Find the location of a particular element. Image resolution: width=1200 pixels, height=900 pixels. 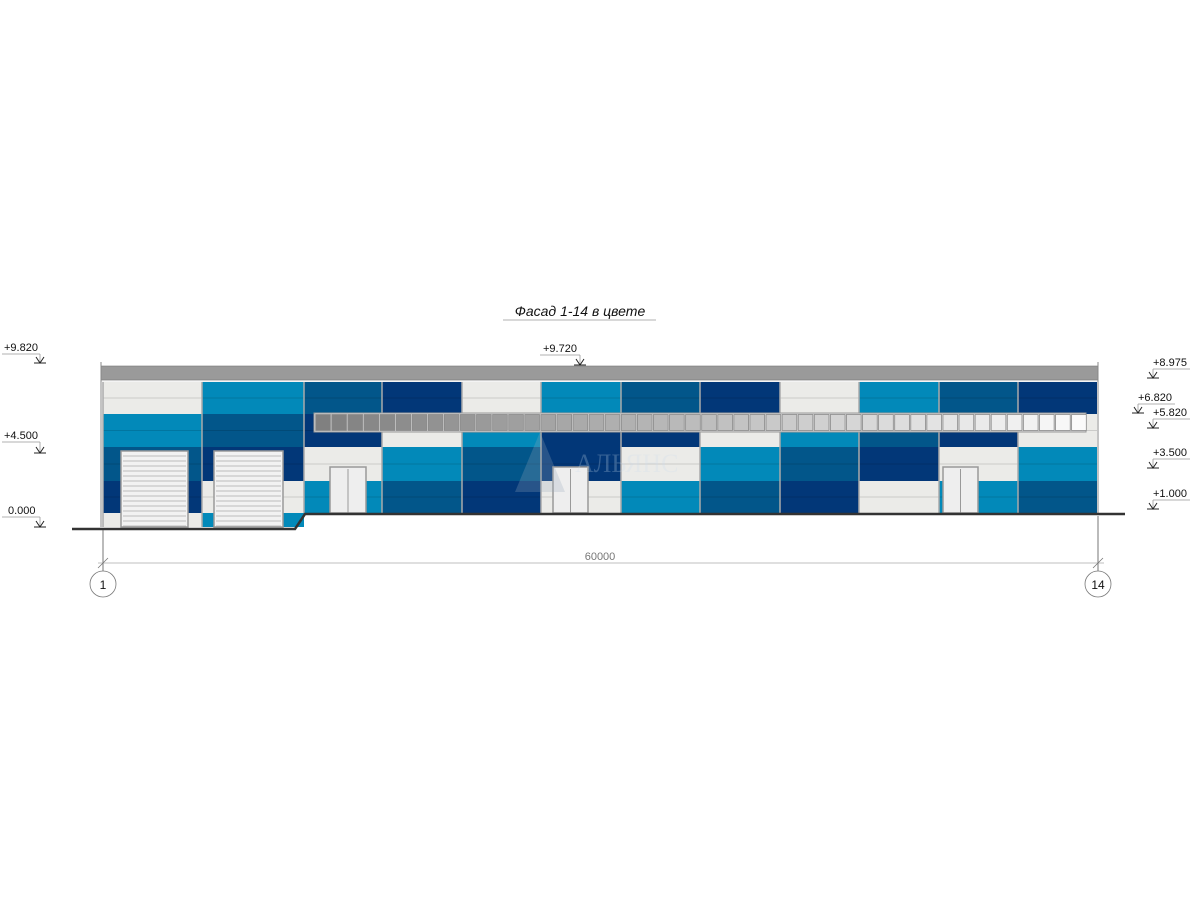

window-strip is located at coordinates (700, 422).